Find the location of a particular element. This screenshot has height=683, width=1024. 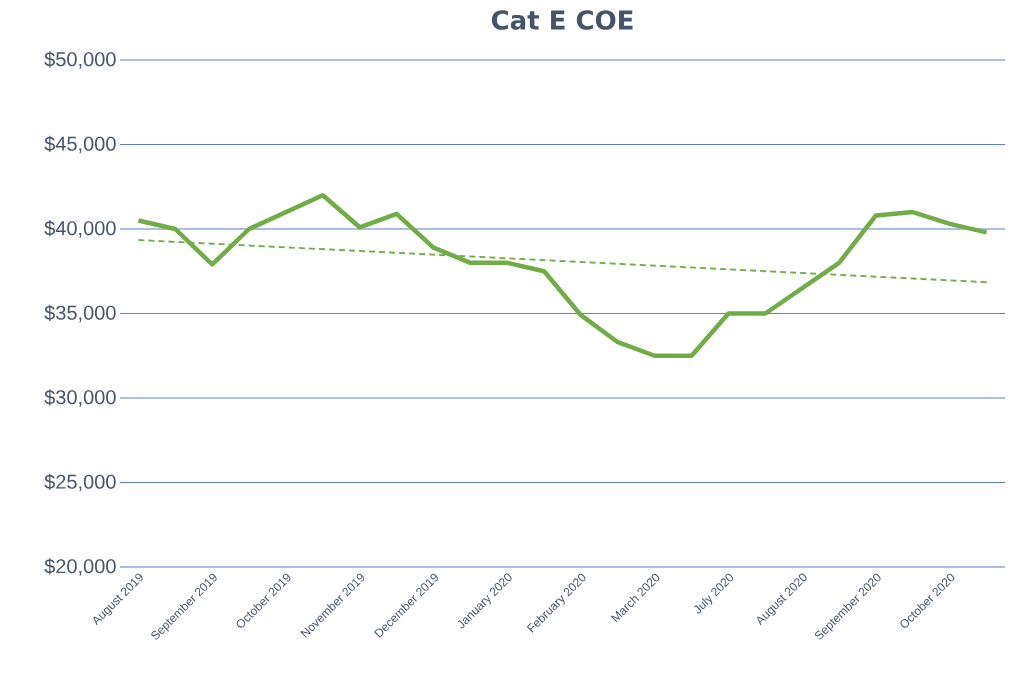

y-tick-label: $40,000 is located at coordinates (80, 229).